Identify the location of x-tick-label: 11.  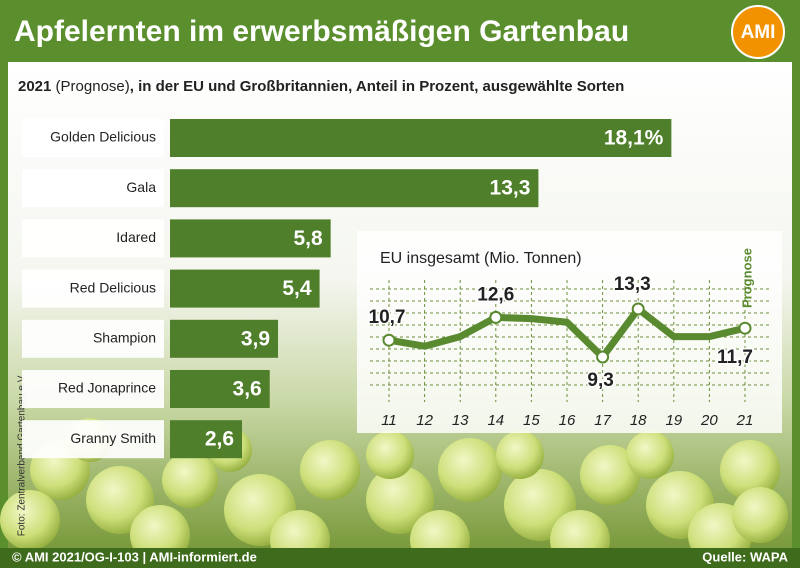
(389, 420).